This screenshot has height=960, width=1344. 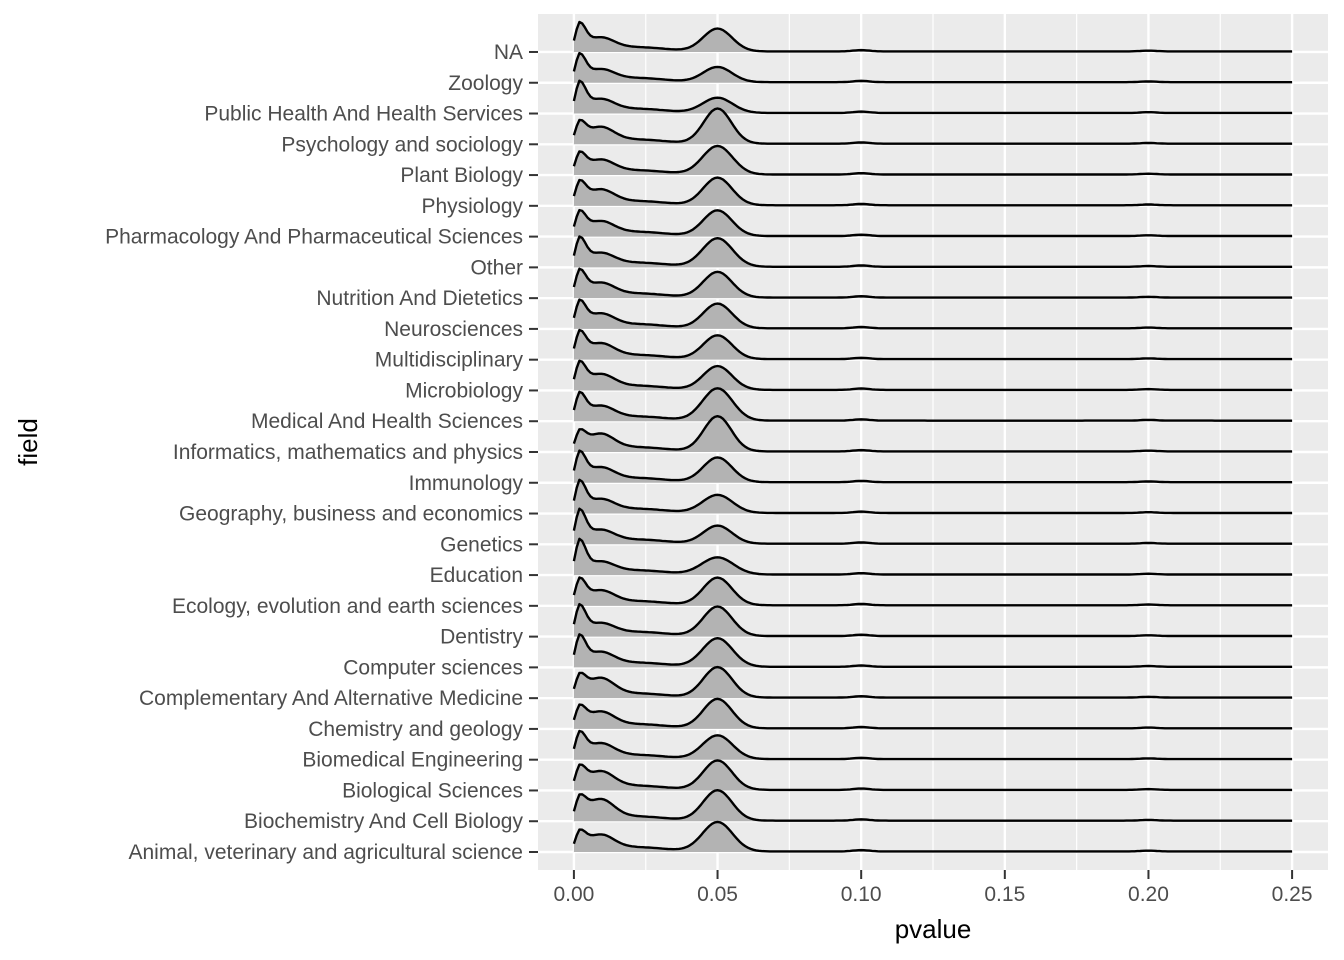 What do you see at coordinates (363, 114) in the screenshot?
I see `y-tick-label: Public Health And Health Services` at bounding box center [363, 114].